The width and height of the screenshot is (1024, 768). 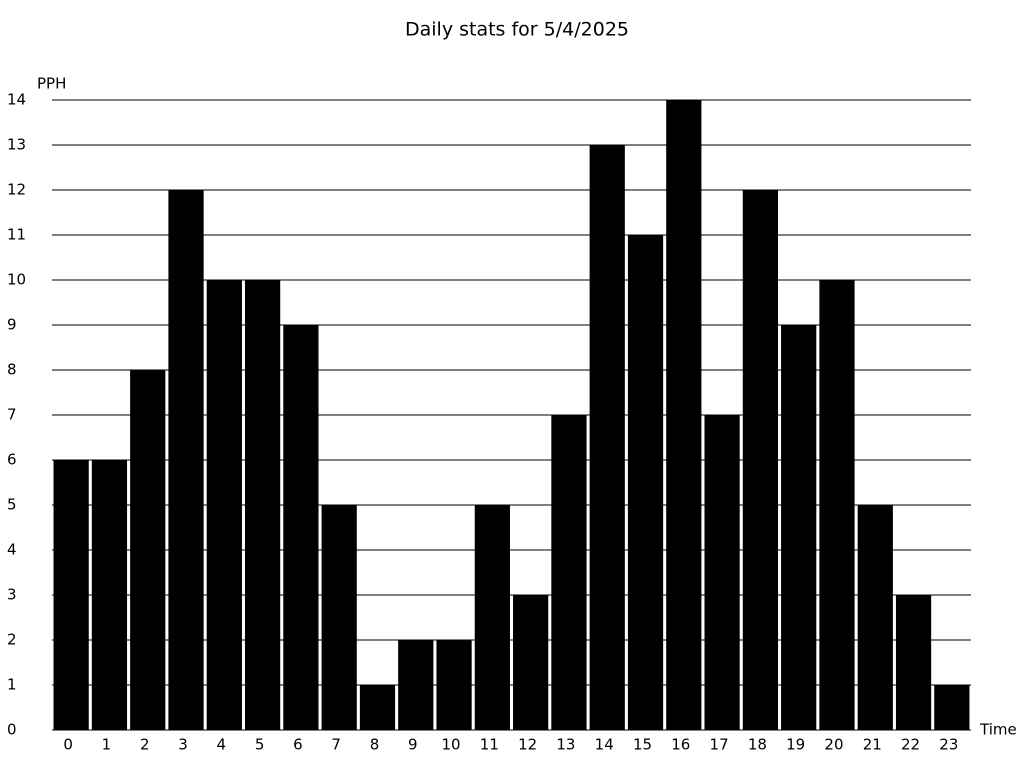 What do you see at coordinates (795, 745) in the screenshot?
I see `x-tick-label: 19` at bounding box center [795, 745].